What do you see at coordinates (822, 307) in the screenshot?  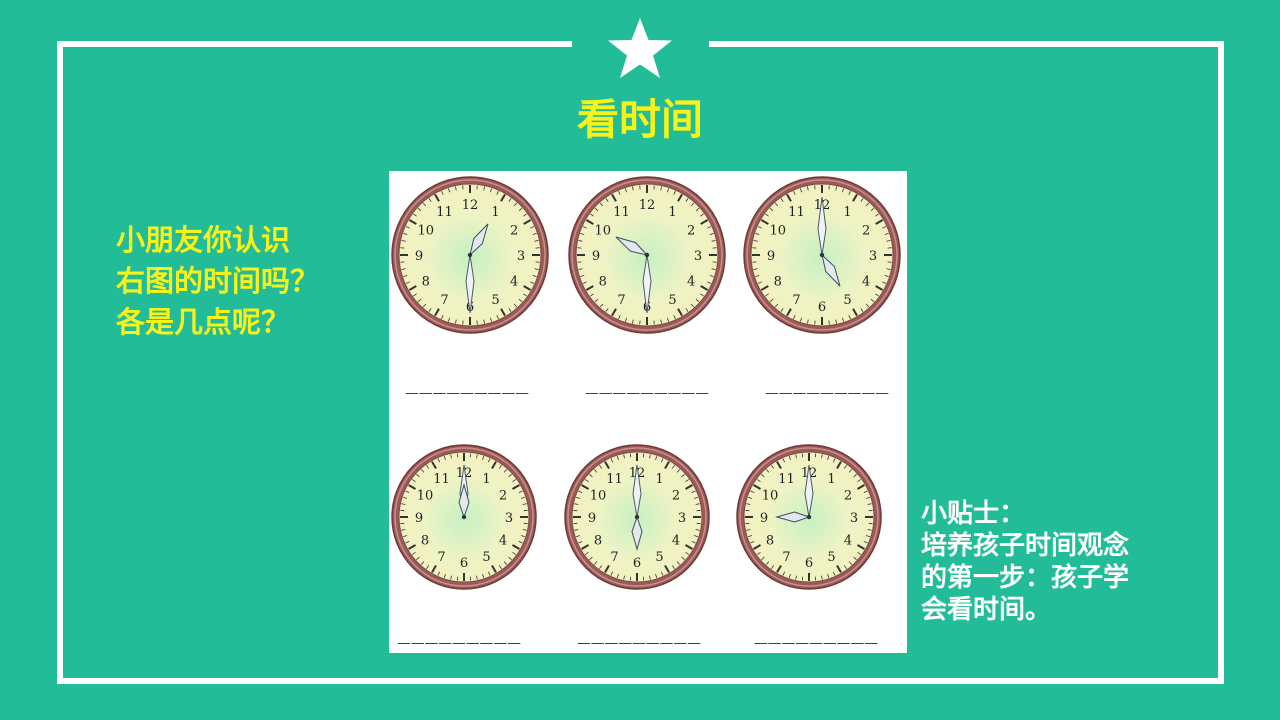 I see `clock-numeral: 6` at bounding box center [822, 307].